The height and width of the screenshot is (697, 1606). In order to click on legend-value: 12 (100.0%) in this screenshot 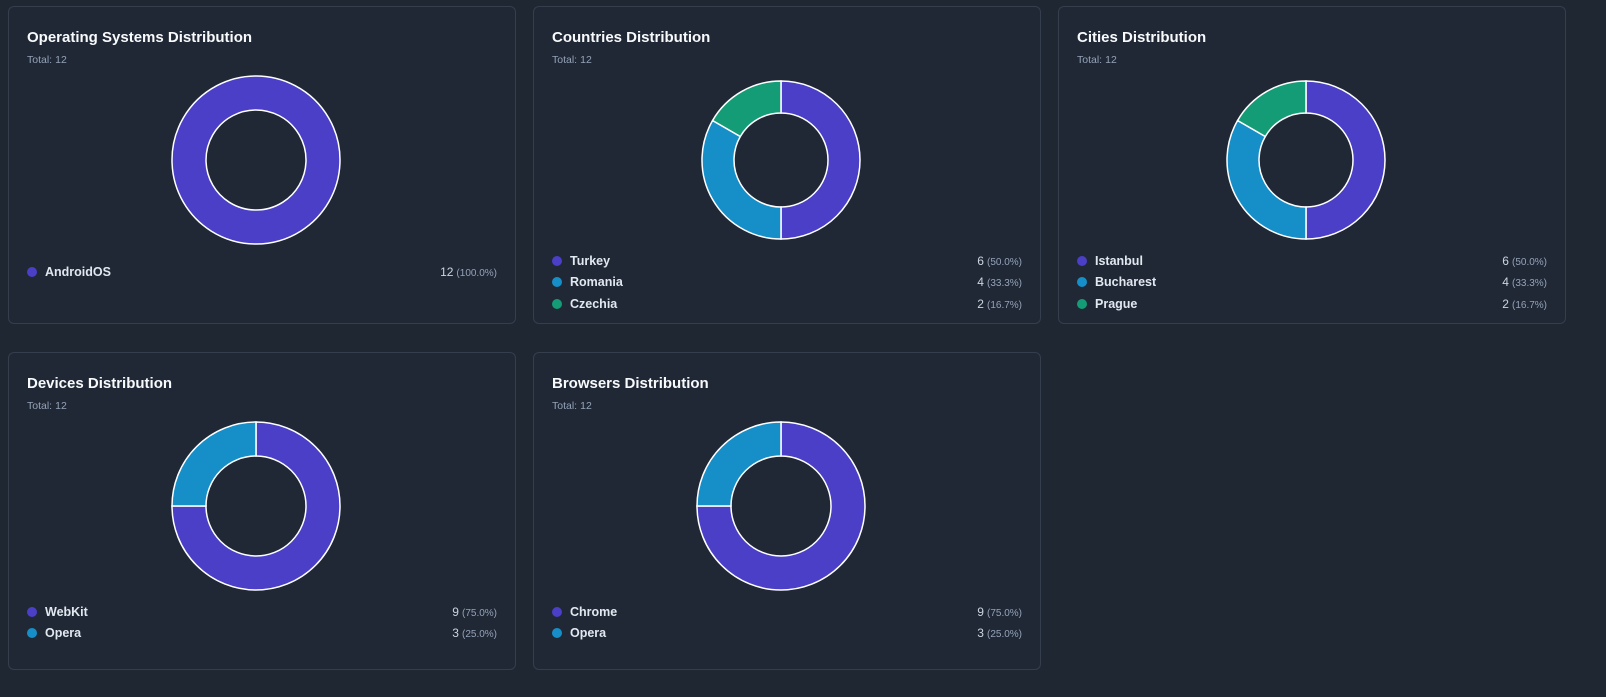, I will do `click(468, 272)`.